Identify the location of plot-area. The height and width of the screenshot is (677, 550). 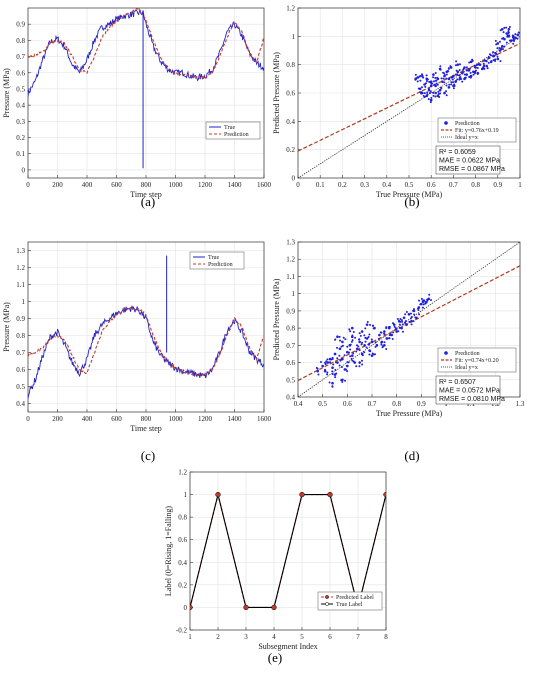
(146, 88).